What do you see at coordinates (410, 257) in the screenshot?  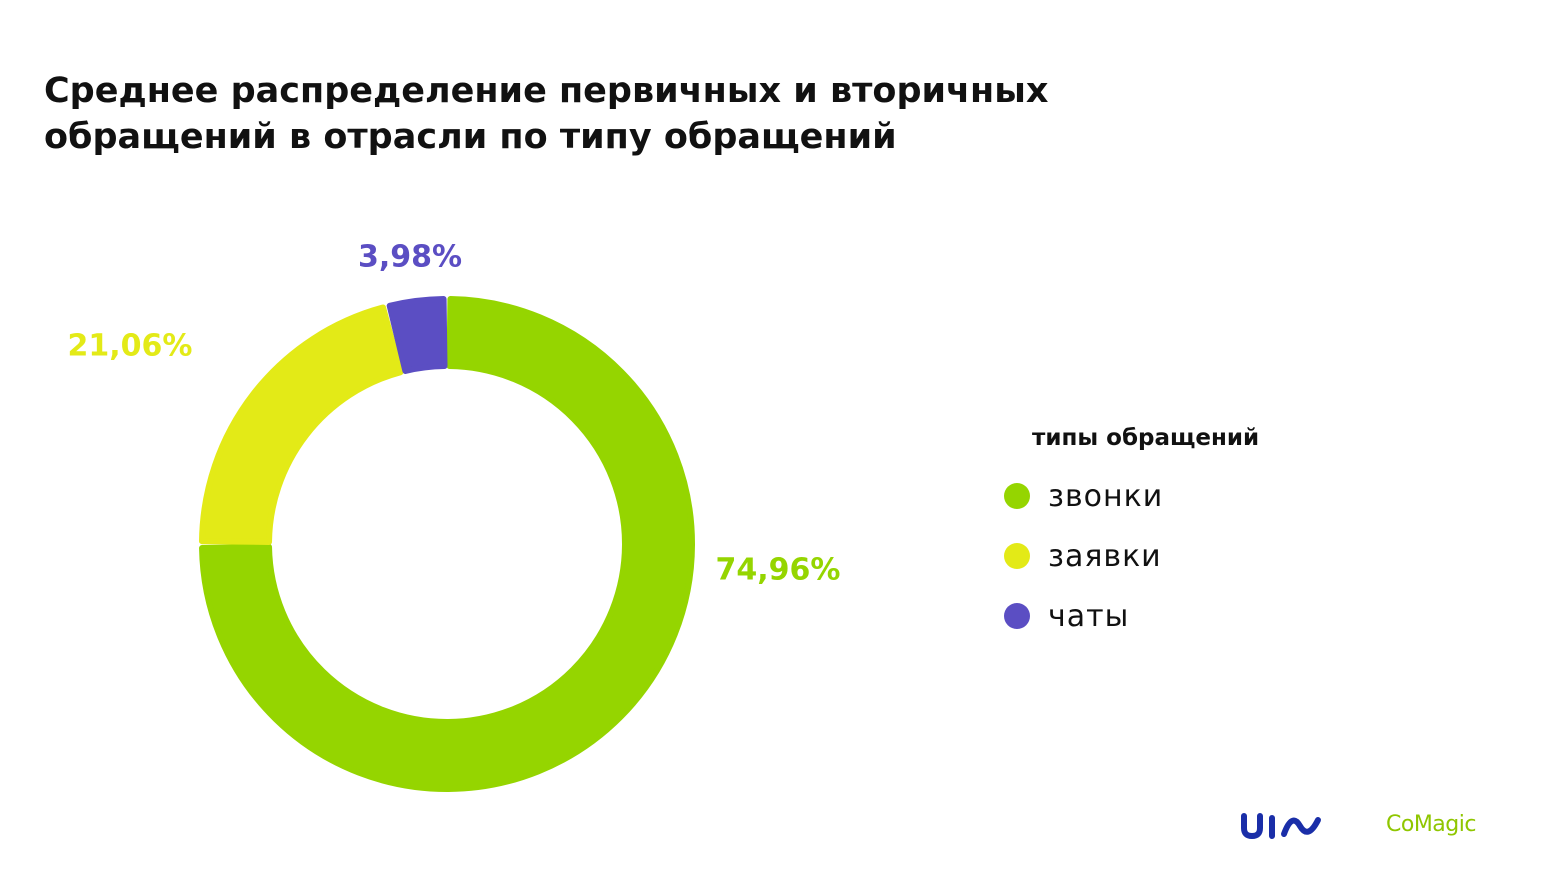 I see `data-label-2: 3,98%` at bounding box center [410, 257].